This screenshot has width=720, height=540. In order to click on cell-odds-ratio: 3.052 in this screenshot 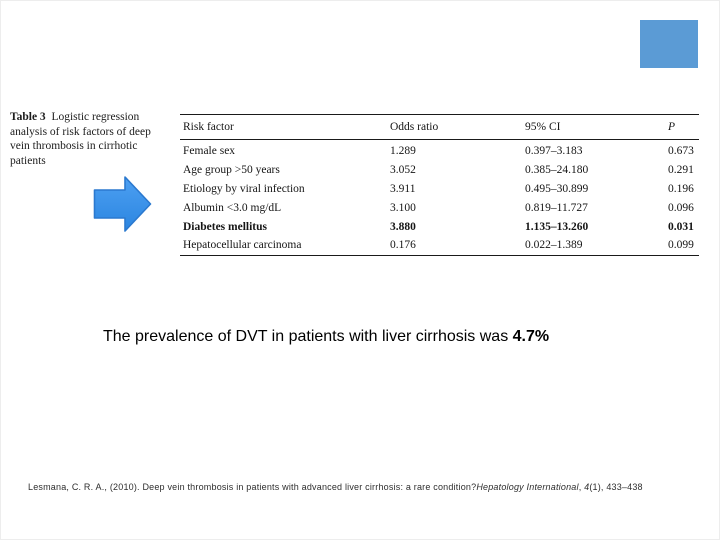, I will do `click(403, 170)`.